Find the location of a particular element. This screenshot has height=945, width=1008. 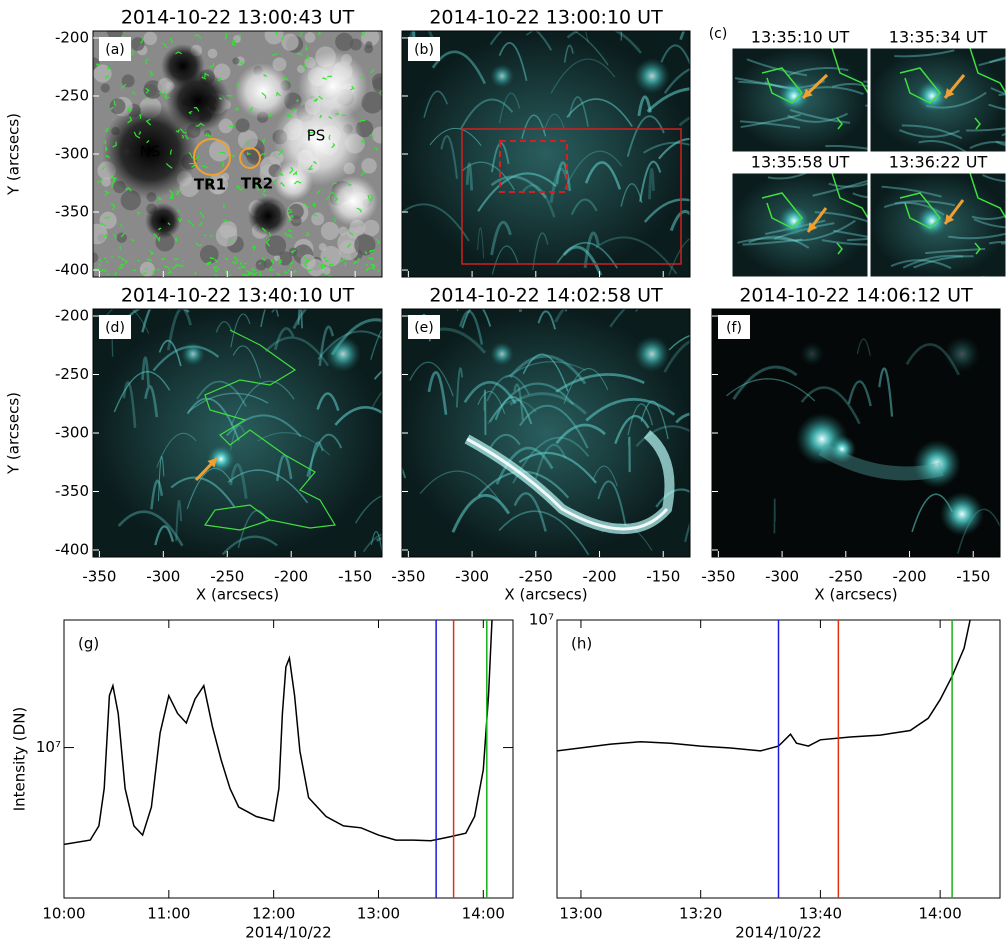

panel-title: 2014-10-22 13:00:10 UT is located at coordinates (546, 18).